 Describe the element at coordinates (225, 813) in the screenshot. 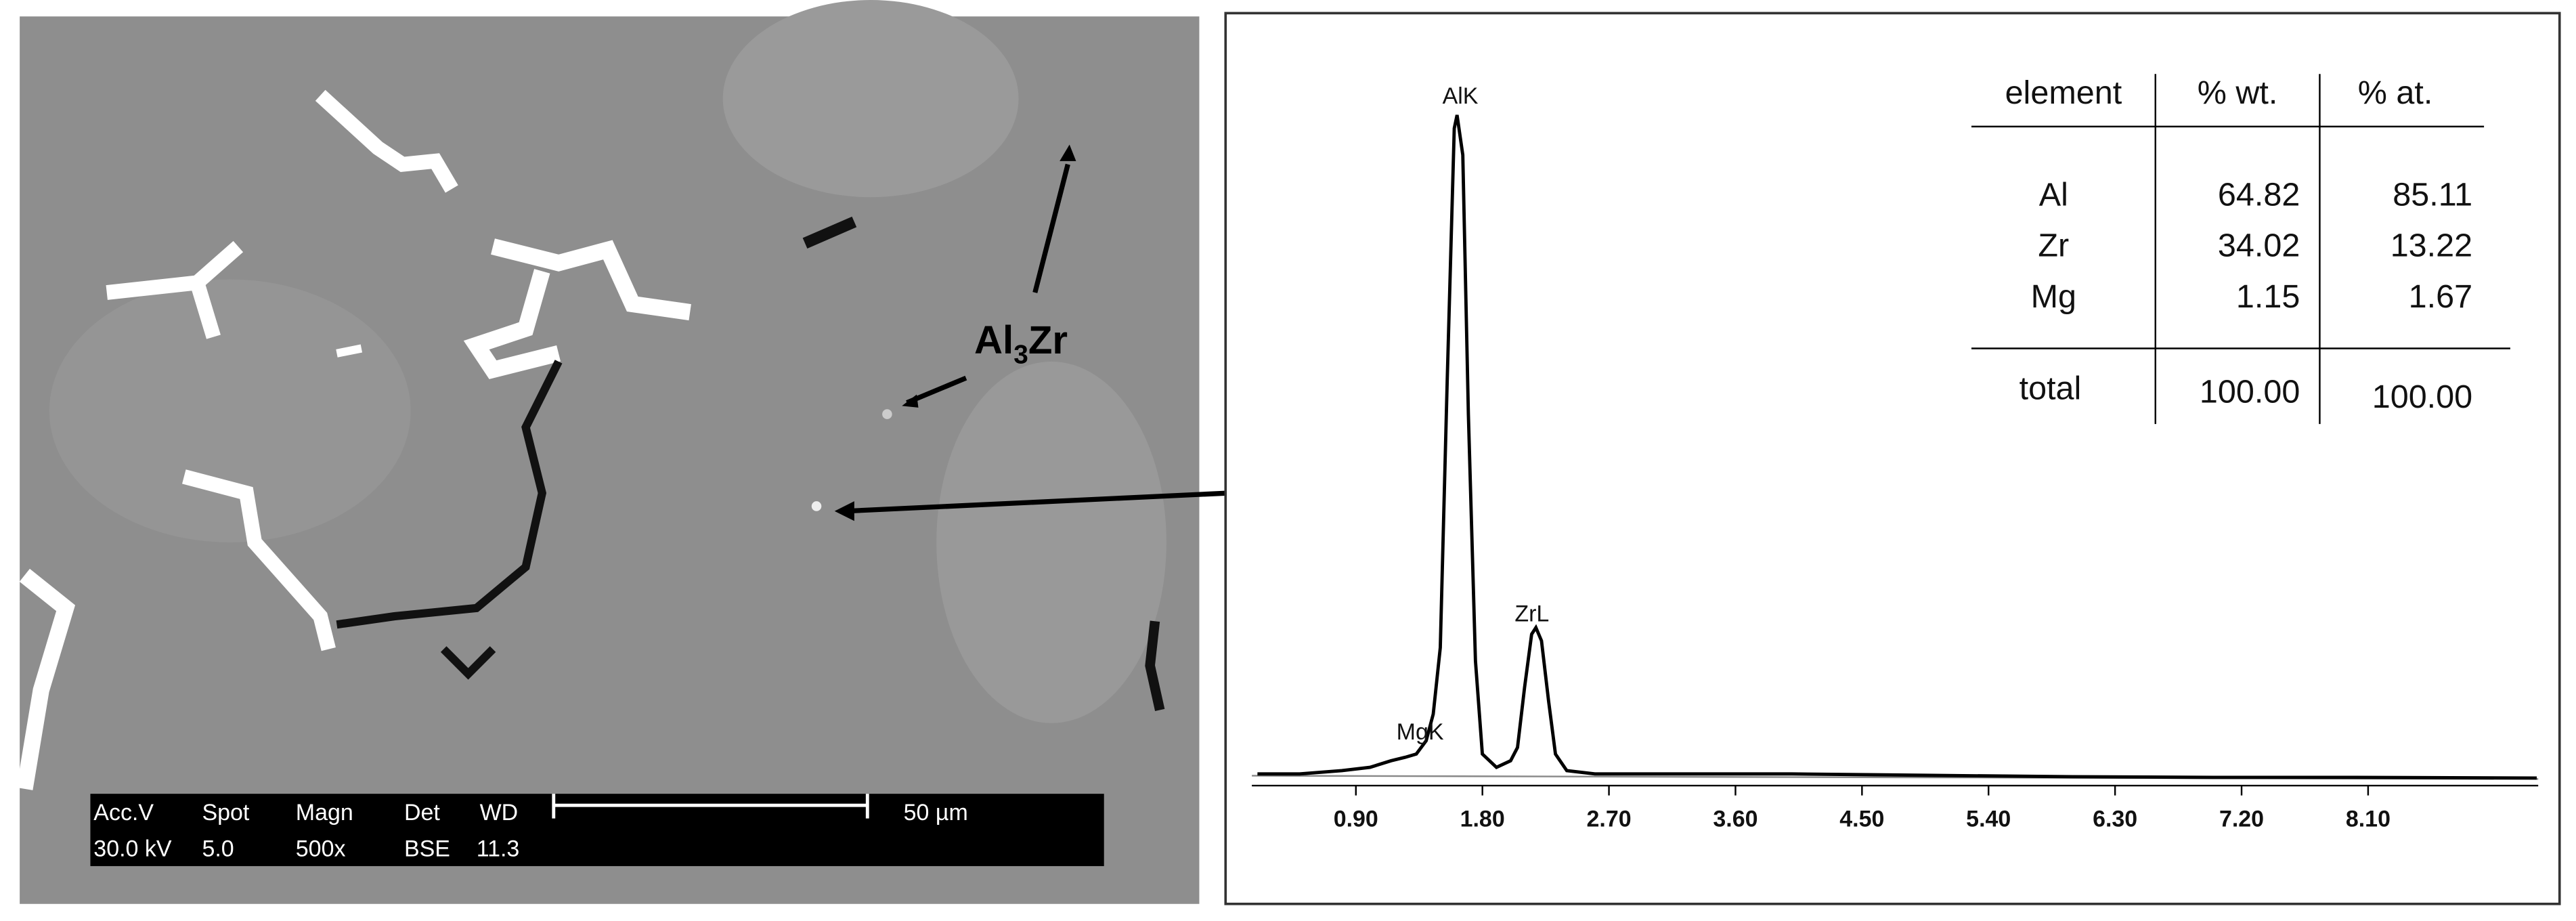

I see `scale-info: Spot` at that location.